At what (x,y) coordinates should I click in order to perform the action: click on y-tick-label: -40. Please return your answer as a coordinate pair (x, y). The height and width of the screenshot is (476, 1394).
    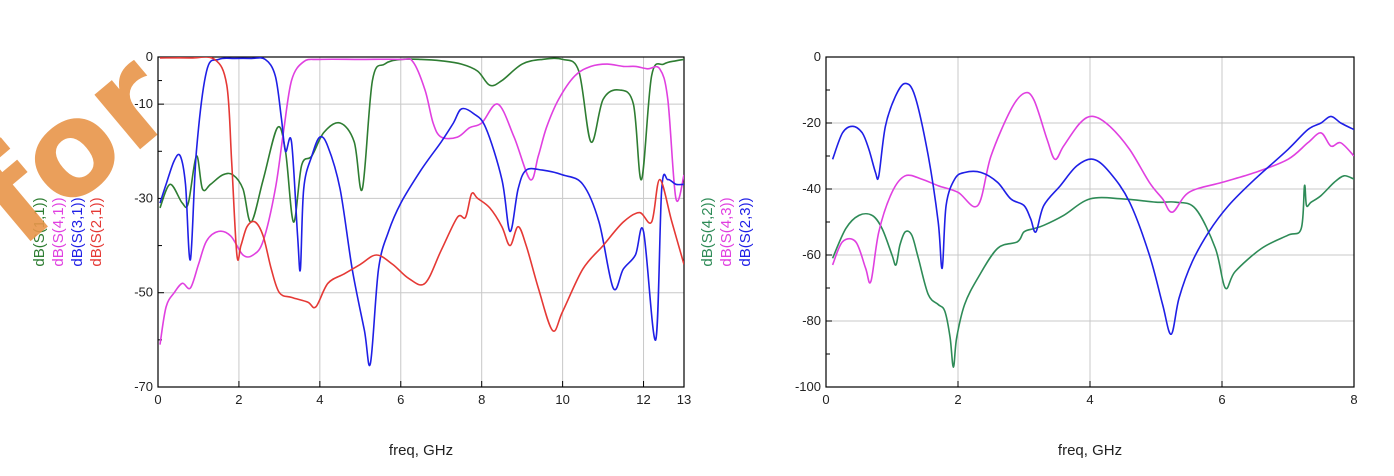
    Looking at the image, I should click on (811, 188).